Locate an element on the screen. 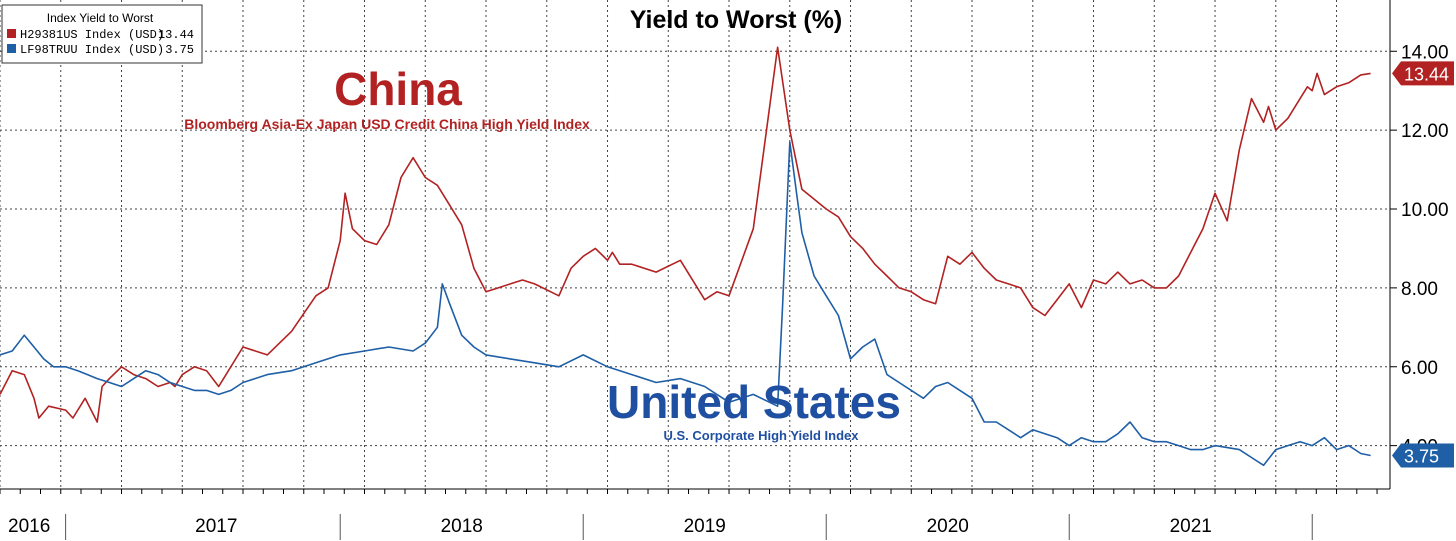 The height and width of the screenshot is (541, 1456). x-axis-year-labels: 2016 2017 2018 2019 2020 2021 is located at coordinates (689, 513).